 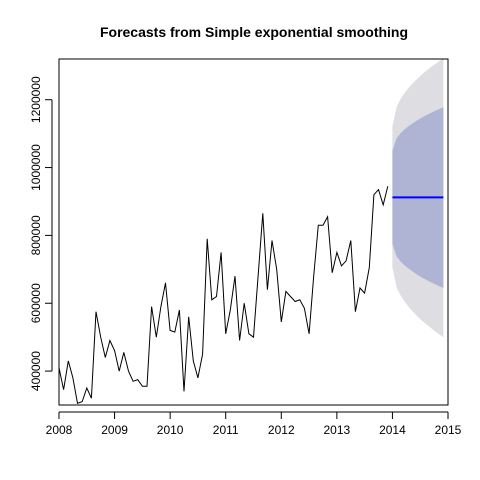 I want to click on y-tick-label: 400000, so click(x=36, y=371).